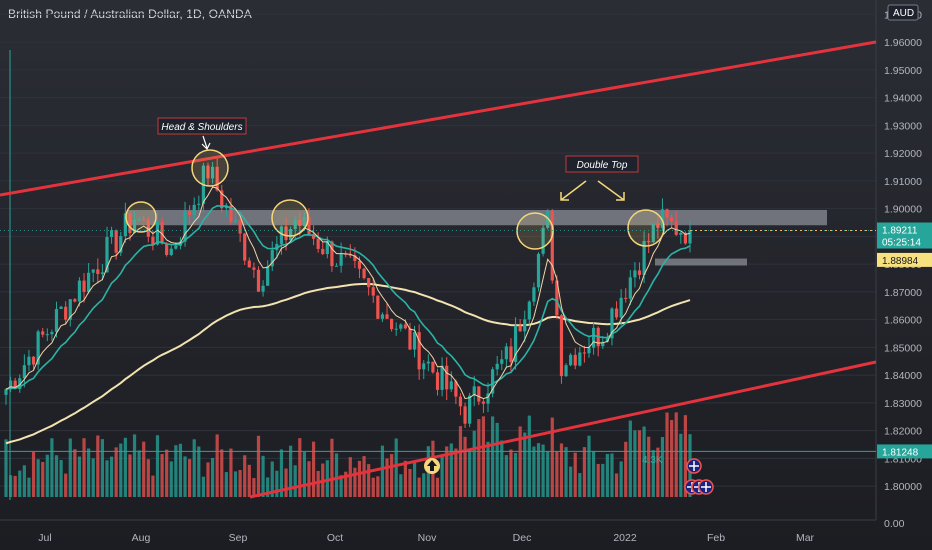 The width and height of the screenshot is (932, 550). What do you see at coordinates (206, 143) in the screenshot?
I see `annotation-arrow` at bounding box center [206, 143].